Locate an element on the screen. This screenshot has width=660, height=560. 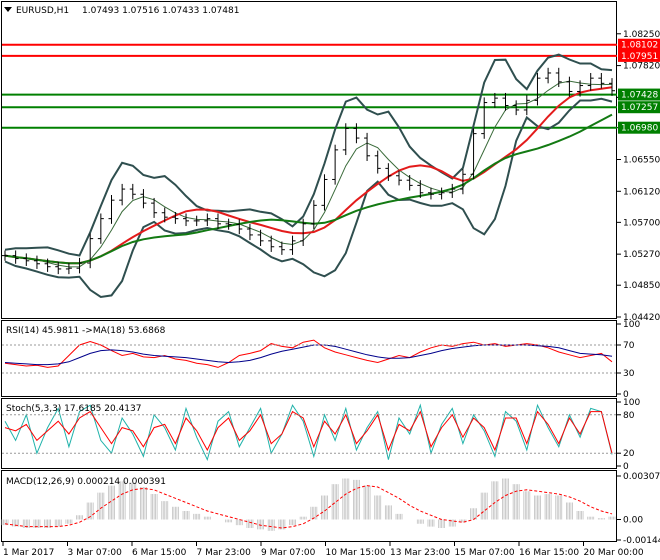
y-tick-label: 1.04420 is located at coordinates (641, 318).